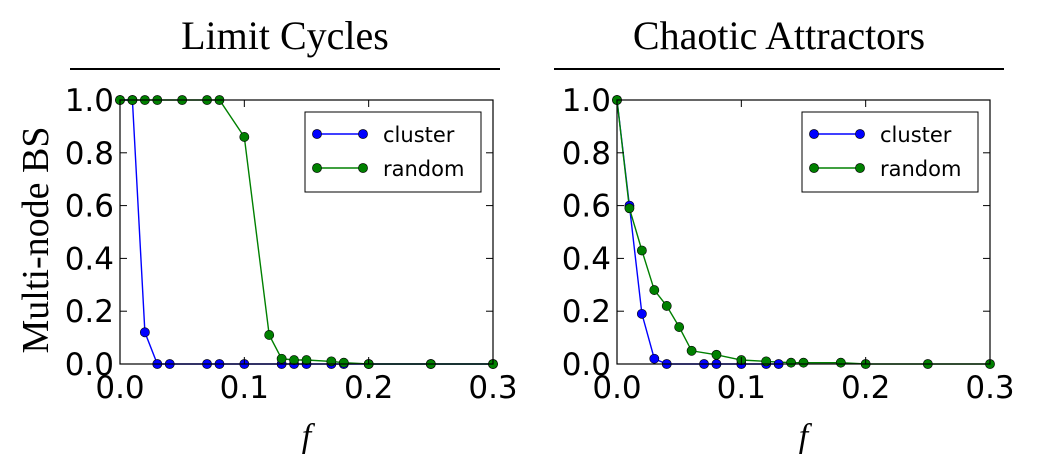  I want to click on title-underline-left, so click(285, 69).